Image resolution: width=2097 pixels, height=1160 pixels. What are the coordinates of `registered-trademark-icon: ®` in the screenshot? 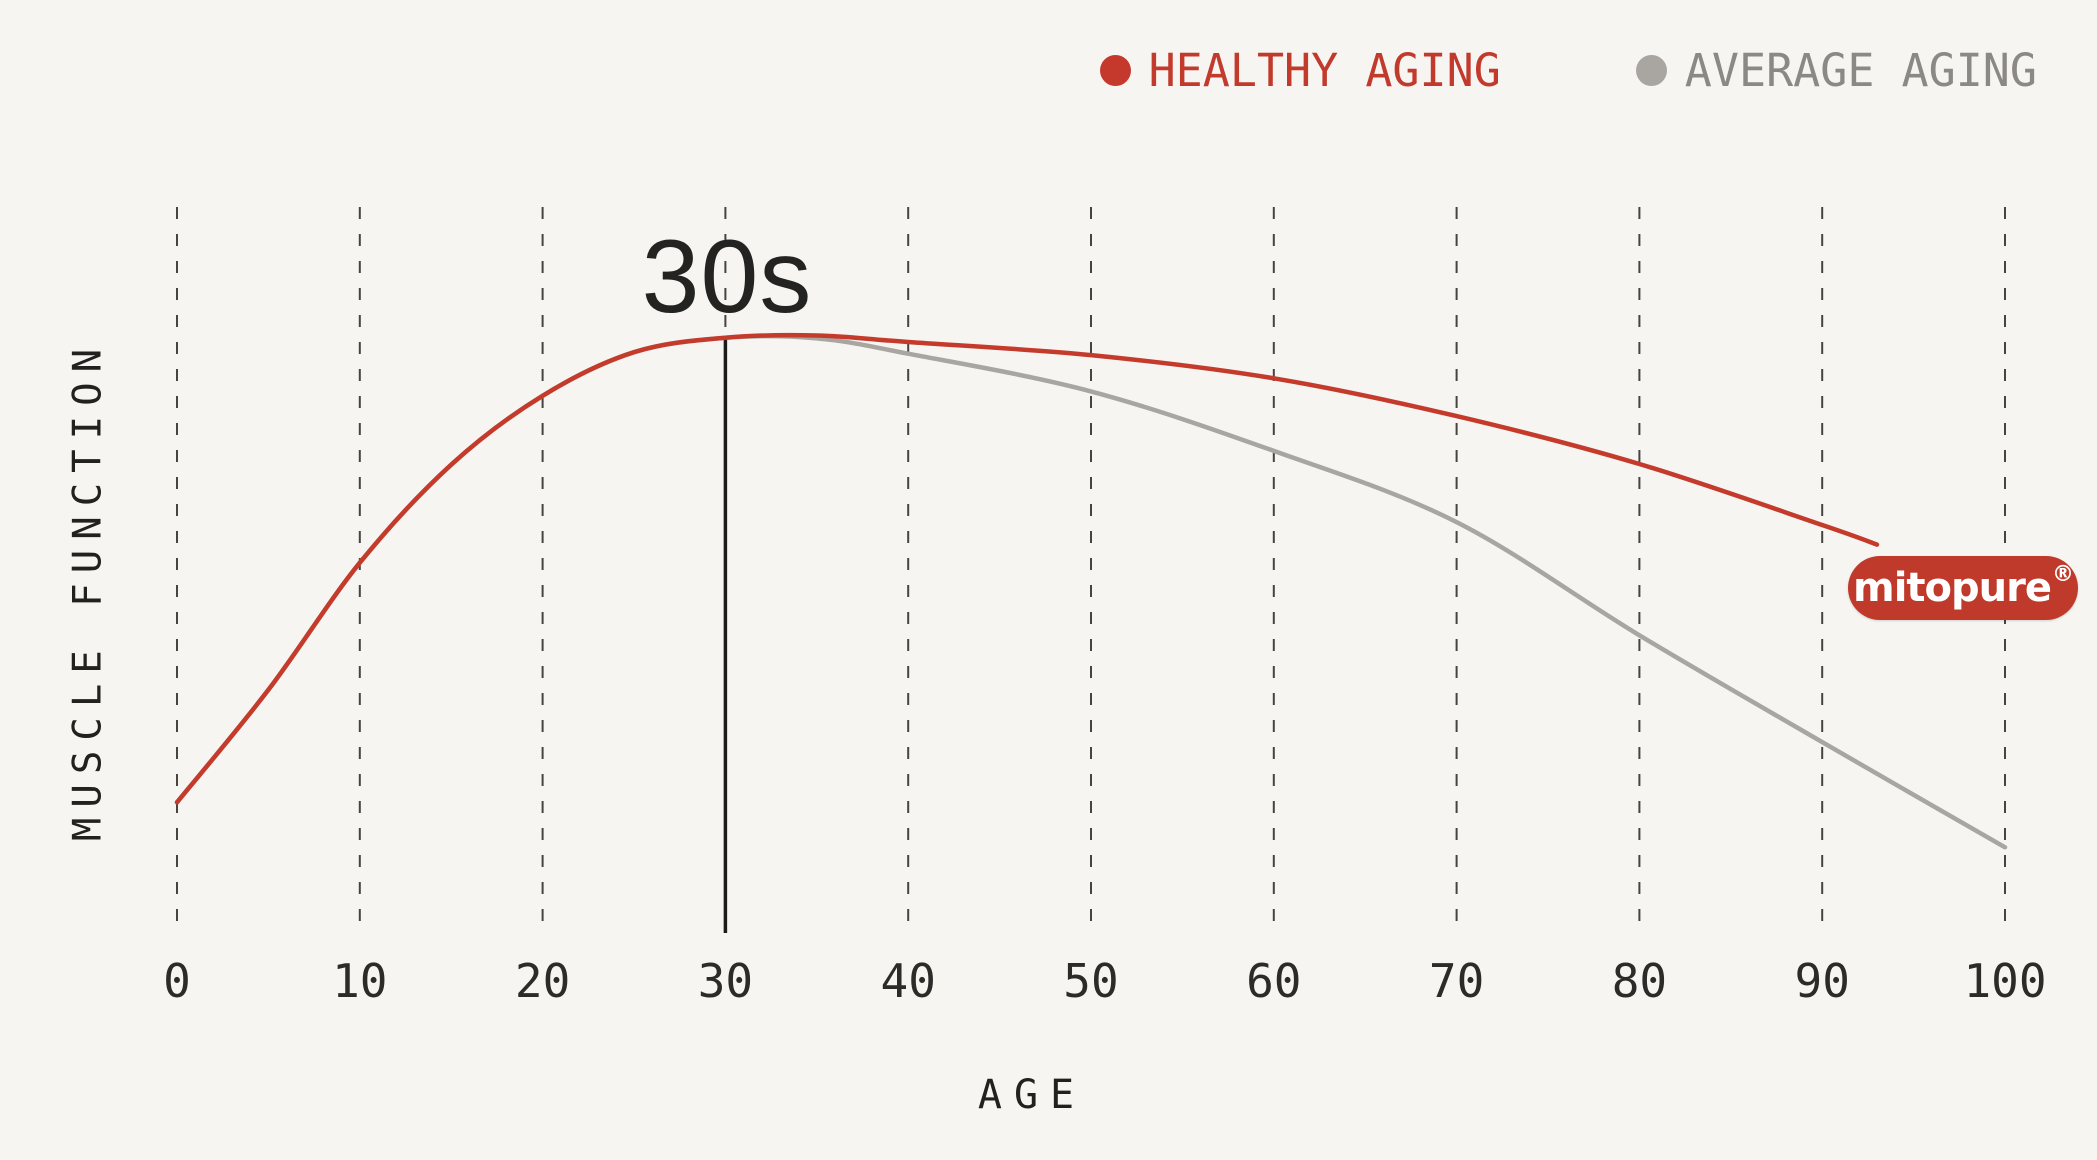 It's located at (2062, 574).